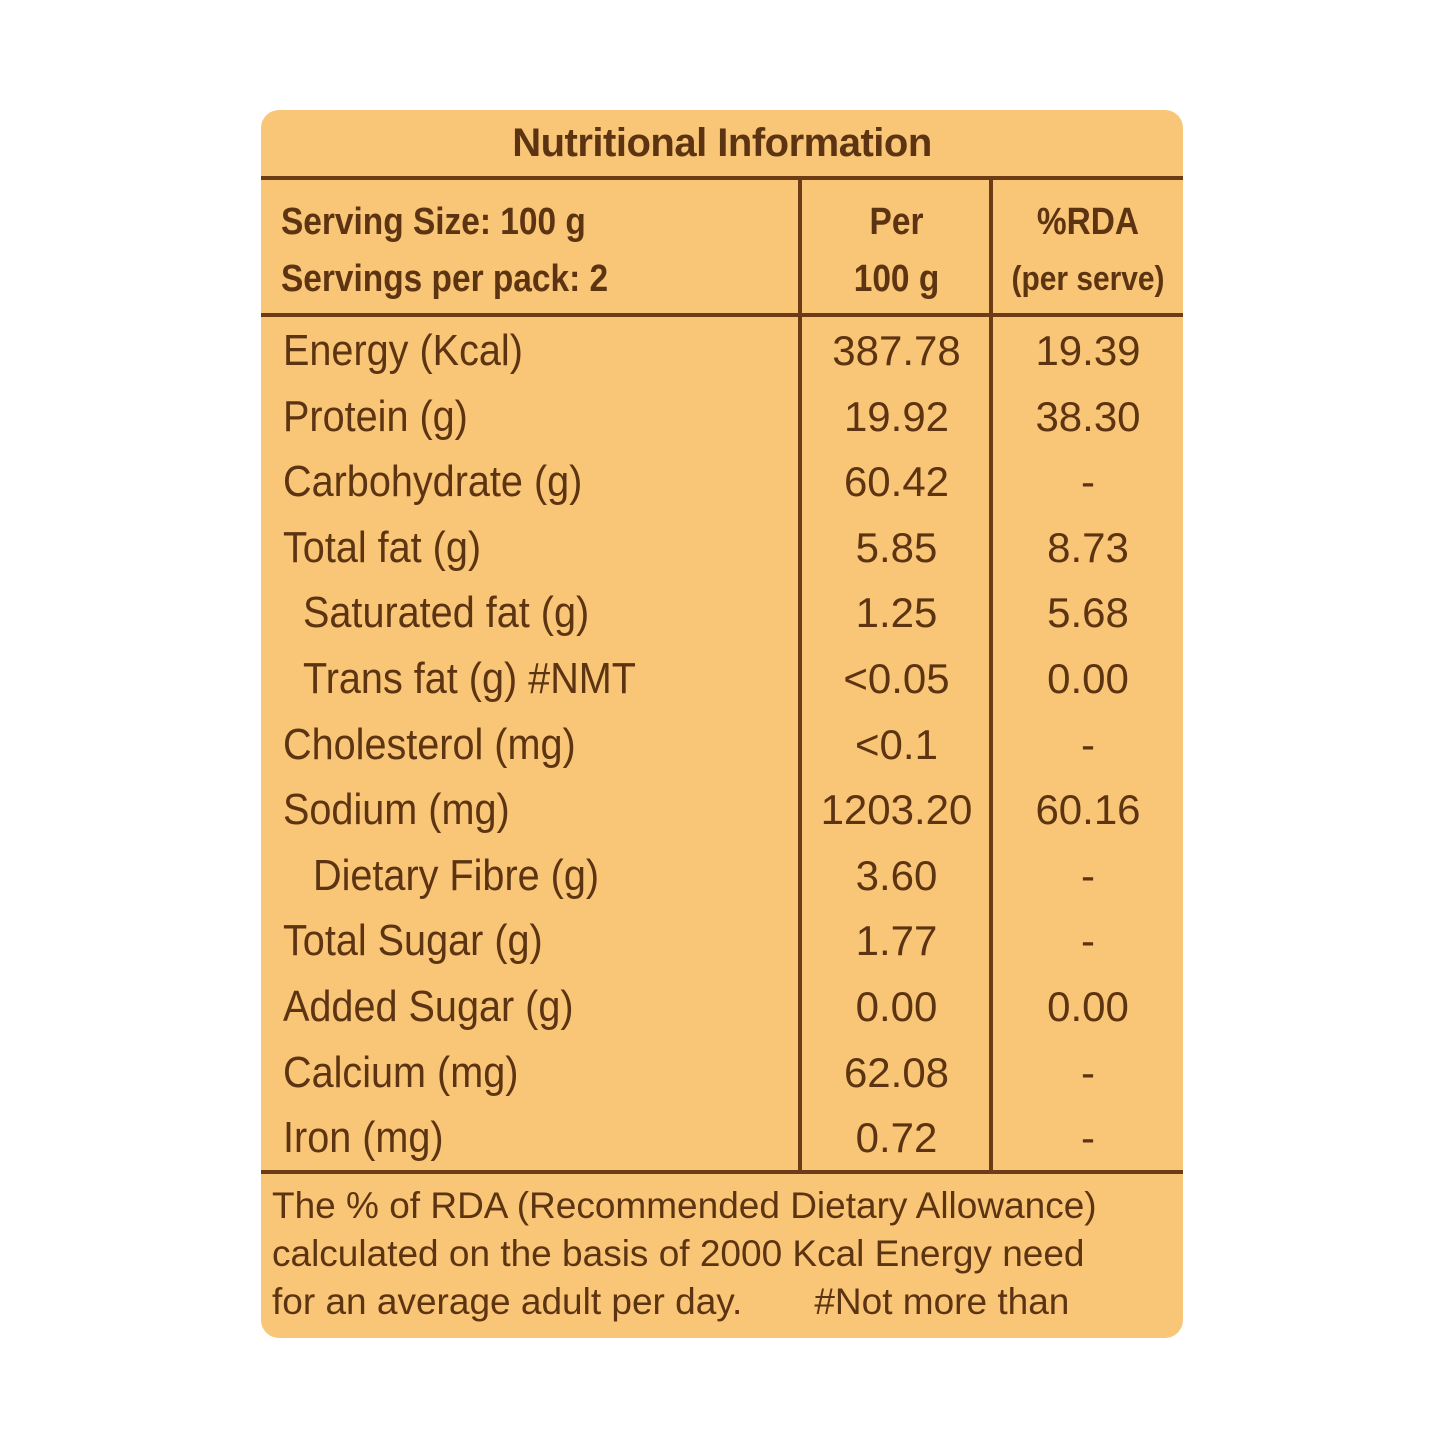  I want to click on nutrient-row: Calcium (mg) 62.08 -, so click(722, 1073).